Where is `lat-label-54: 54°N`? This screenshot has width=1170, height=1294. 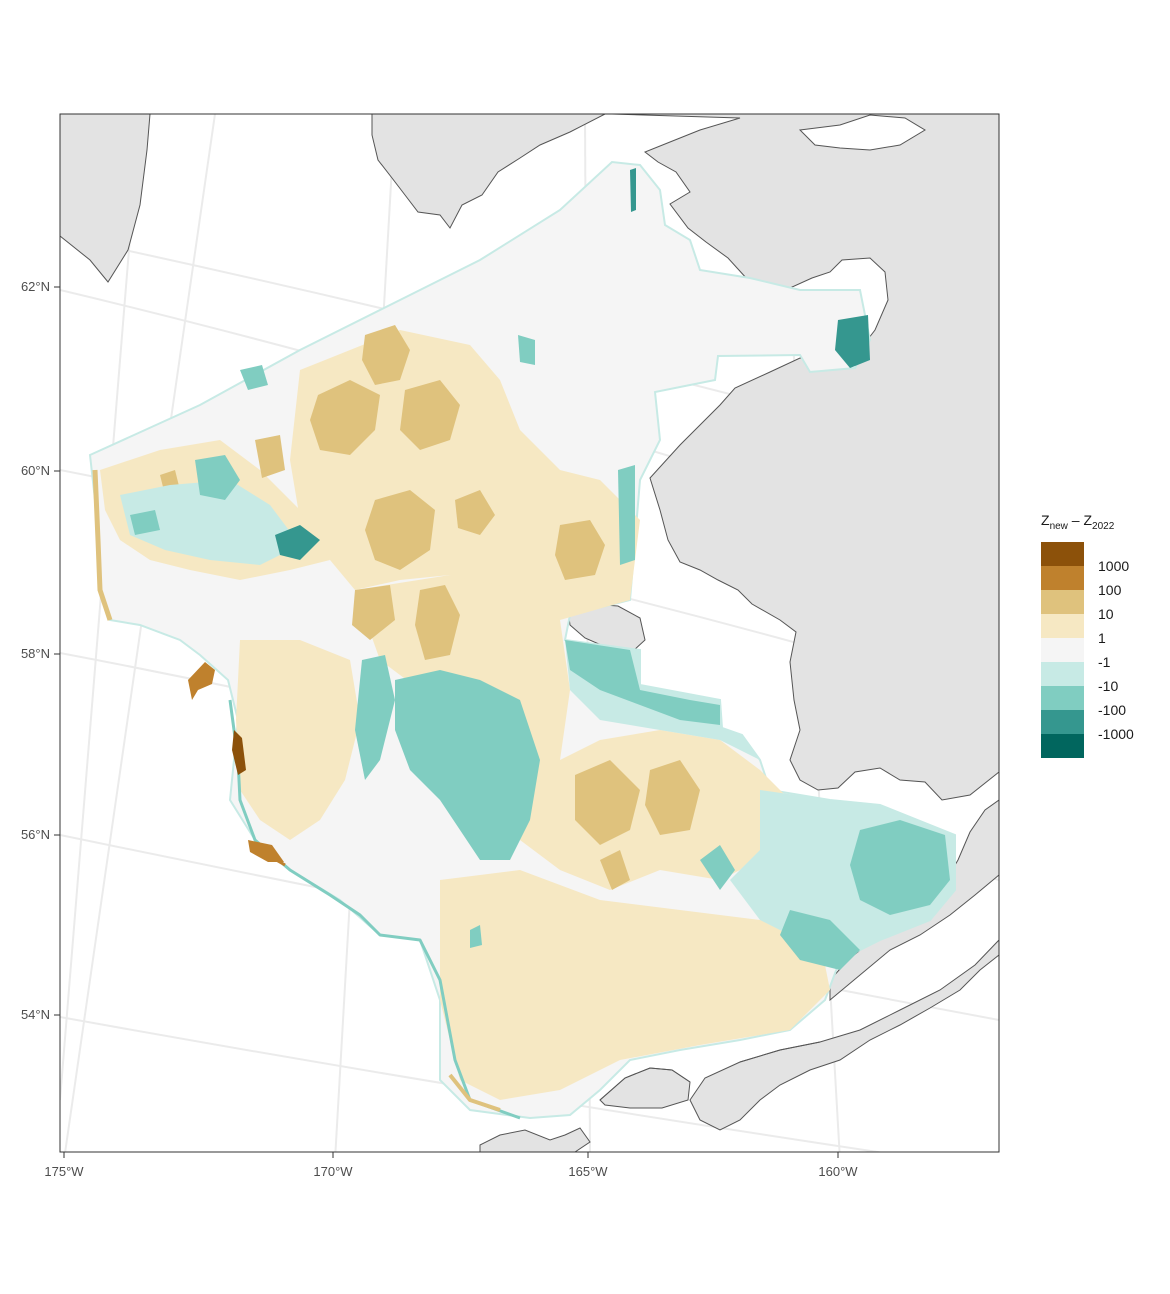
lat-label-54: 54°N is located at coordinates (35, 1014).